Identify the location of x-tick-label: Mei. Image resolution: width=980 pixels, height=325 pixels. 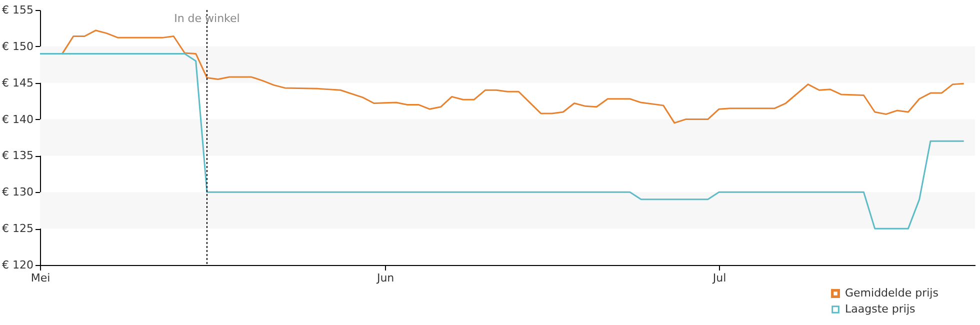
(40, 278).